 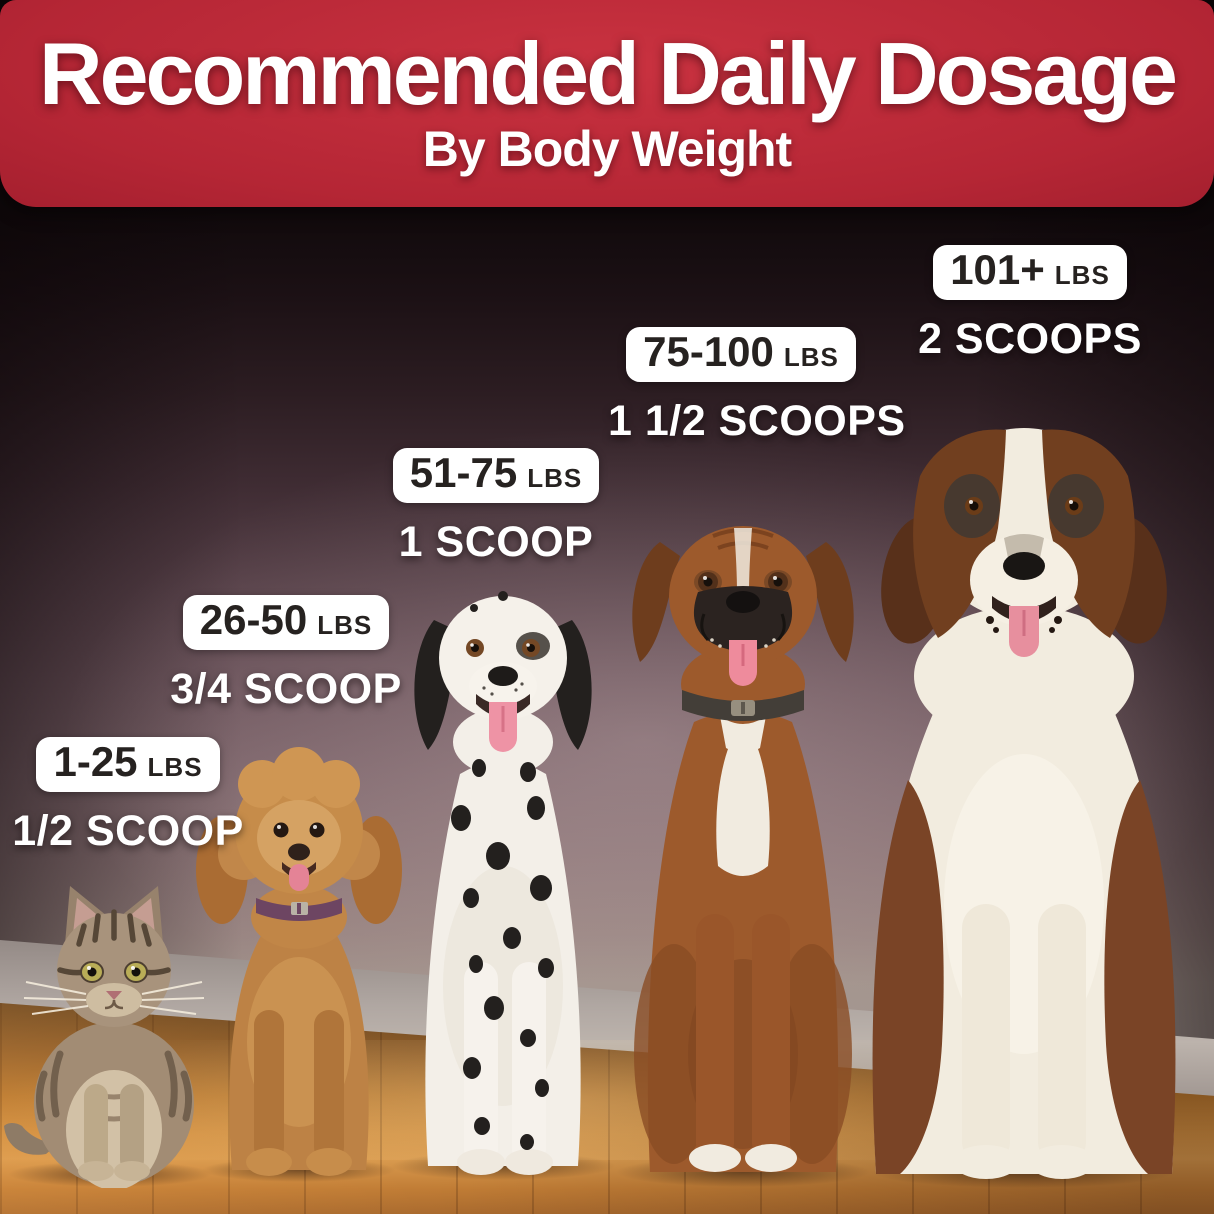 I want to click on scoop-amount: 2 SCOOPS, so click(x=1030, y=339).